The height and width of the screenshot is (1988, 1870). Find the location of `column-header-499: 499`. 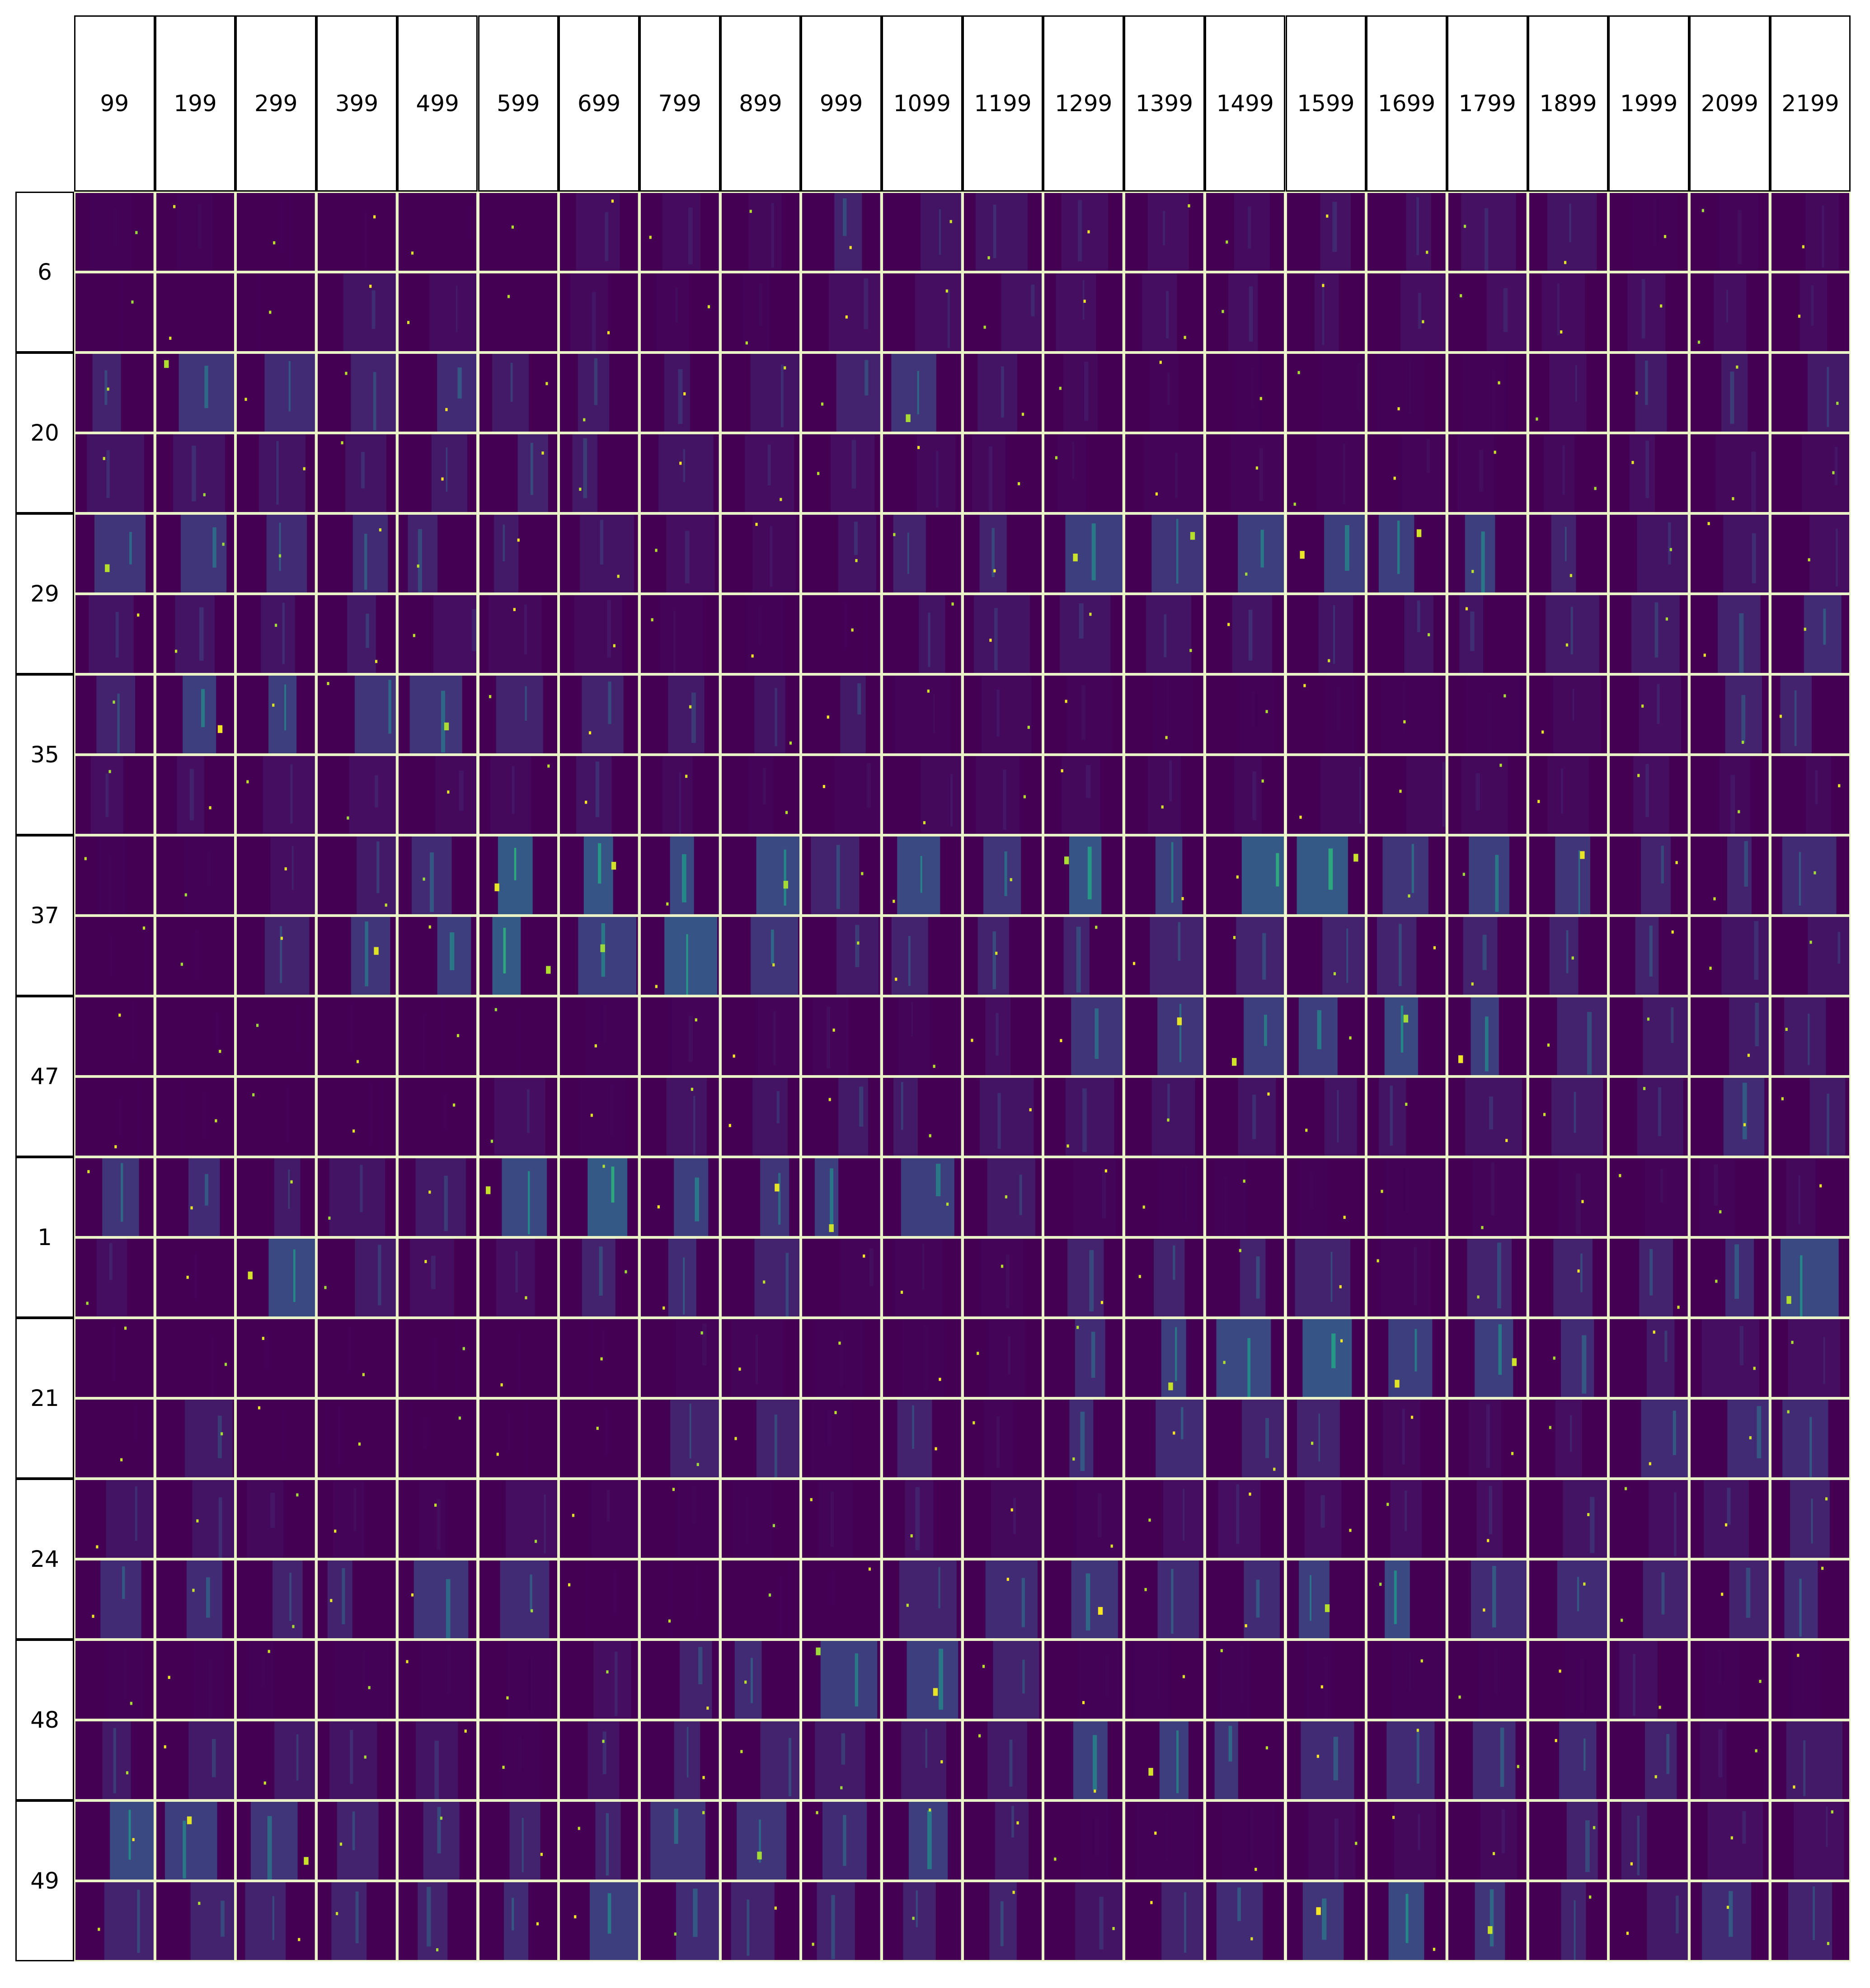

column-header-499: 499 is located at coordinates (437, 104).